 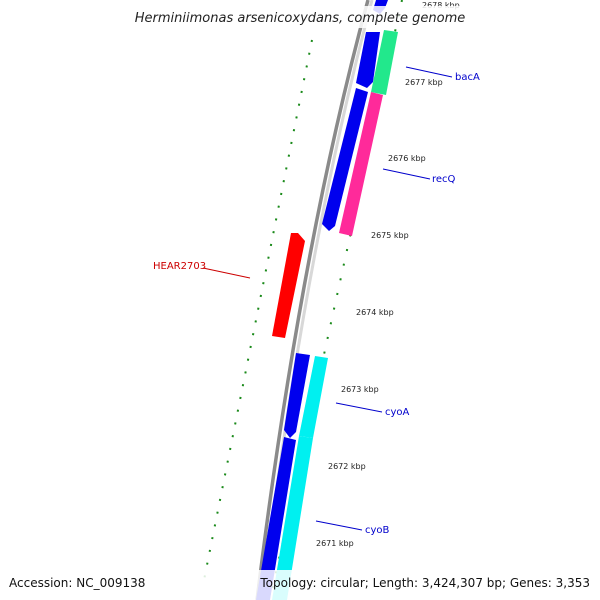 What do you see at coordinates (375, 312) in the screenshot?
I see `tick-label-2674: 2674 kbp` at bounding box center [375, 312].